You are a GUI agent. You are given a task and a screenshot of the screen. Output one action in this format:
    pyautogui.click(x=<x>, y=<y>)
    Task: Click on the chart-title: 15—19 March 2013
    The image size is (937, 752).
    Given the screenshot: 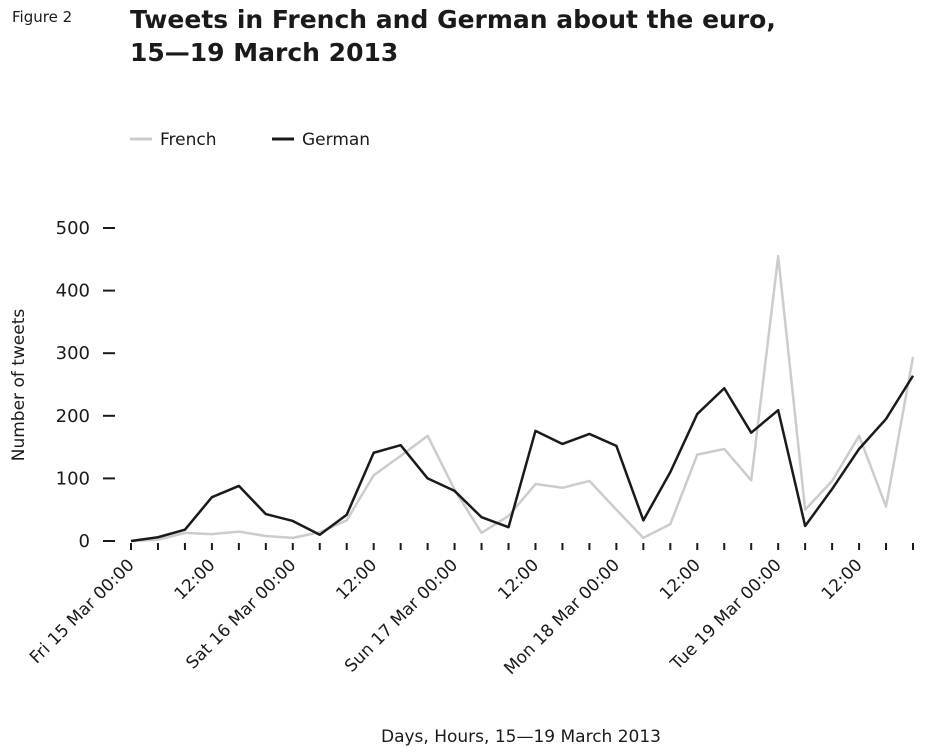 What is the action you would take?
    pyautogui.click(x=264, y=52)
    